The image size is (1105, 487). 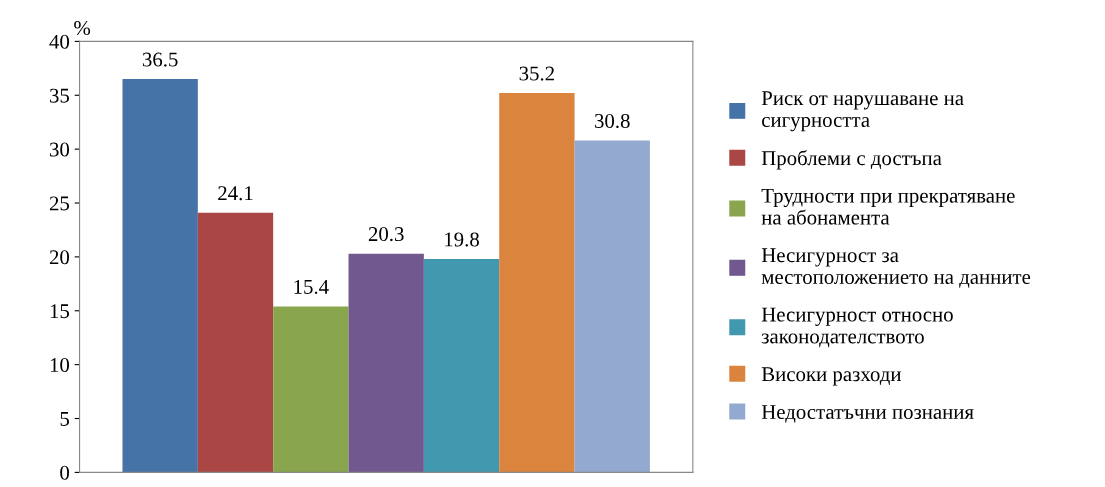 What do you see at coordinates (462, 239) in the screenshot?
I see `data-label: 19.8` at bounding box center [462, 239].